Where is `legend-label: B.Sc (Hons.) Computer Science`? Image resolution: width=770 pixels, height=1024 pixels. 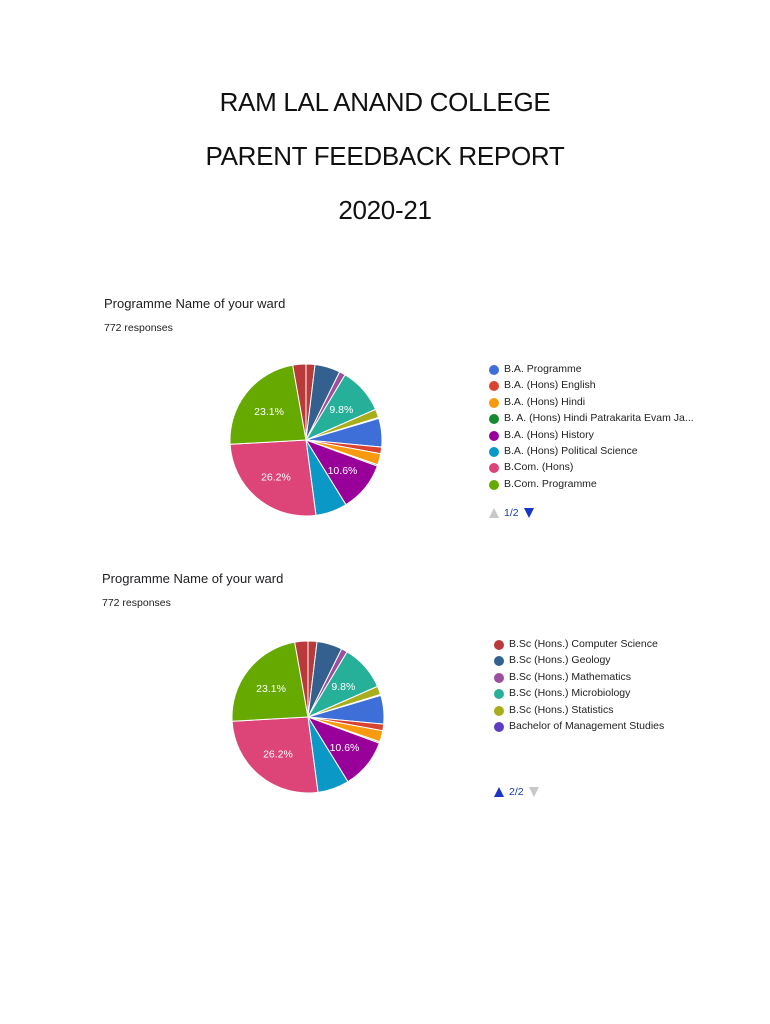
legend-label: B.Sc (Hons.) Computer Science is located at coordinates (583, 644).